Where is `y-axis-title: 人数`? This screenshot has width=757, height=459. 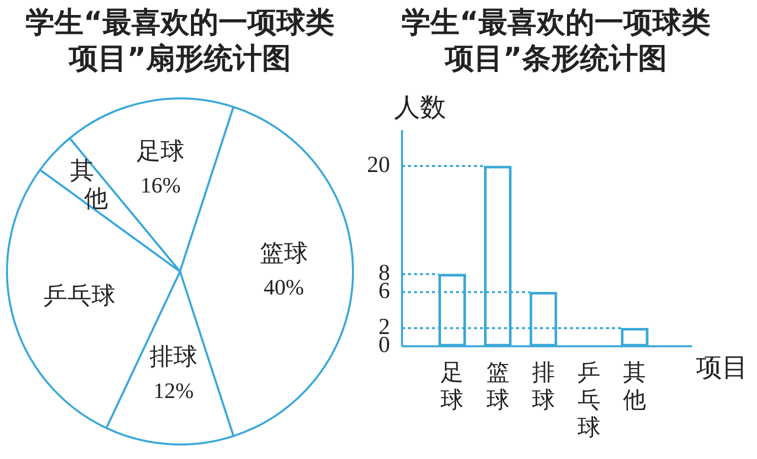
y-axis-title: 人数 is located at coordinates (420, 107).